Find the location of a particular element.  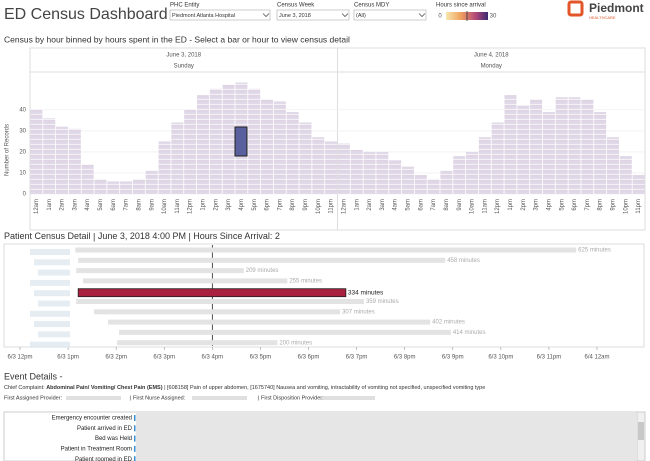

x-tick-label: 3pm is located at coordinates (537, 205).